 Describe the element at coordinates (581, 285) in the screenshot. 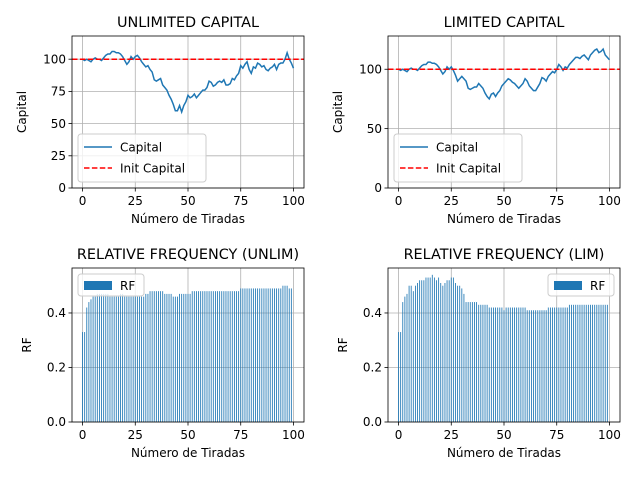

I see `legend: RF` at that location.